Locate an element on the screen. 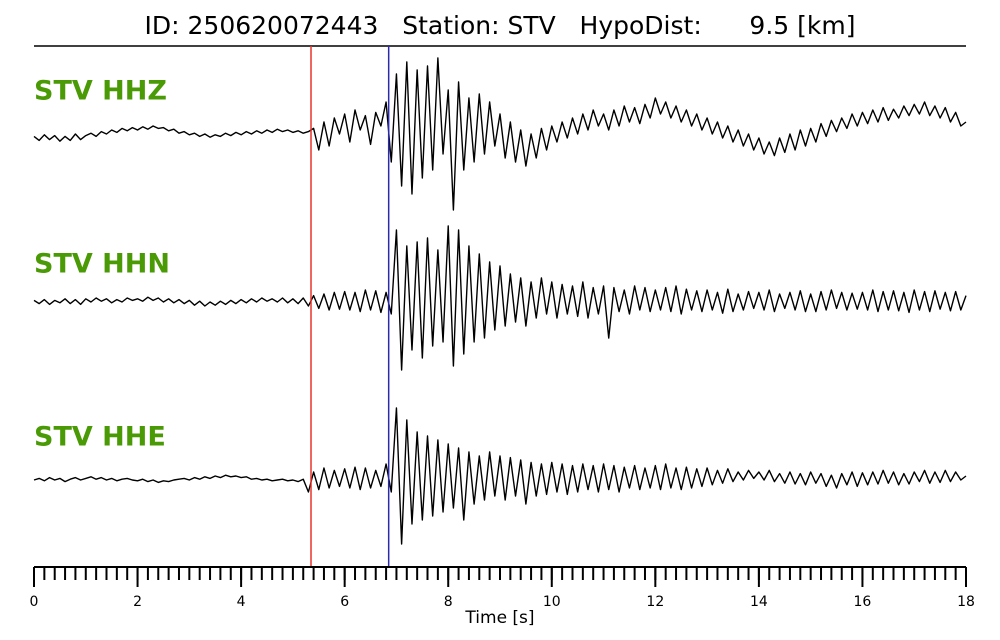  x-tick-label: 10 is located at coordinates (552, 602).